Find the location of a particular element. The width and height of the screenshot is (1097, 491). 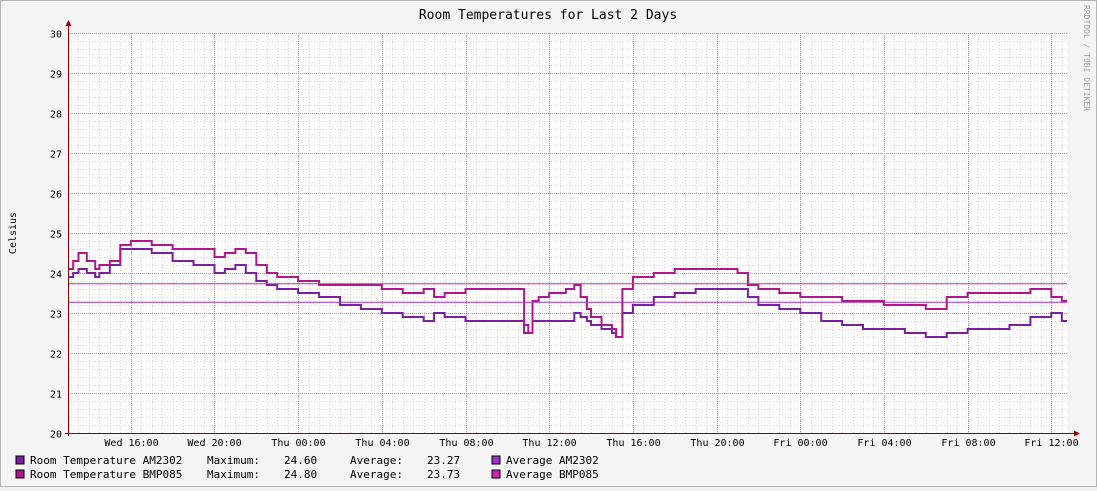

legend-series-name: Room Temperature AM2302 is located at coordinates (106, 460).